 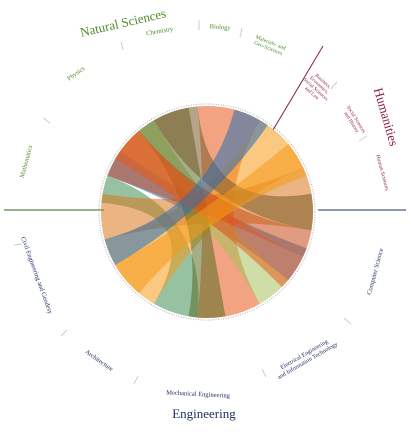 What do you see at coordinates (353, 119) in the screenshot?
I see `discipline-label-social-sciences-history: Social Sciences and History` at bounding box center [353, 119].